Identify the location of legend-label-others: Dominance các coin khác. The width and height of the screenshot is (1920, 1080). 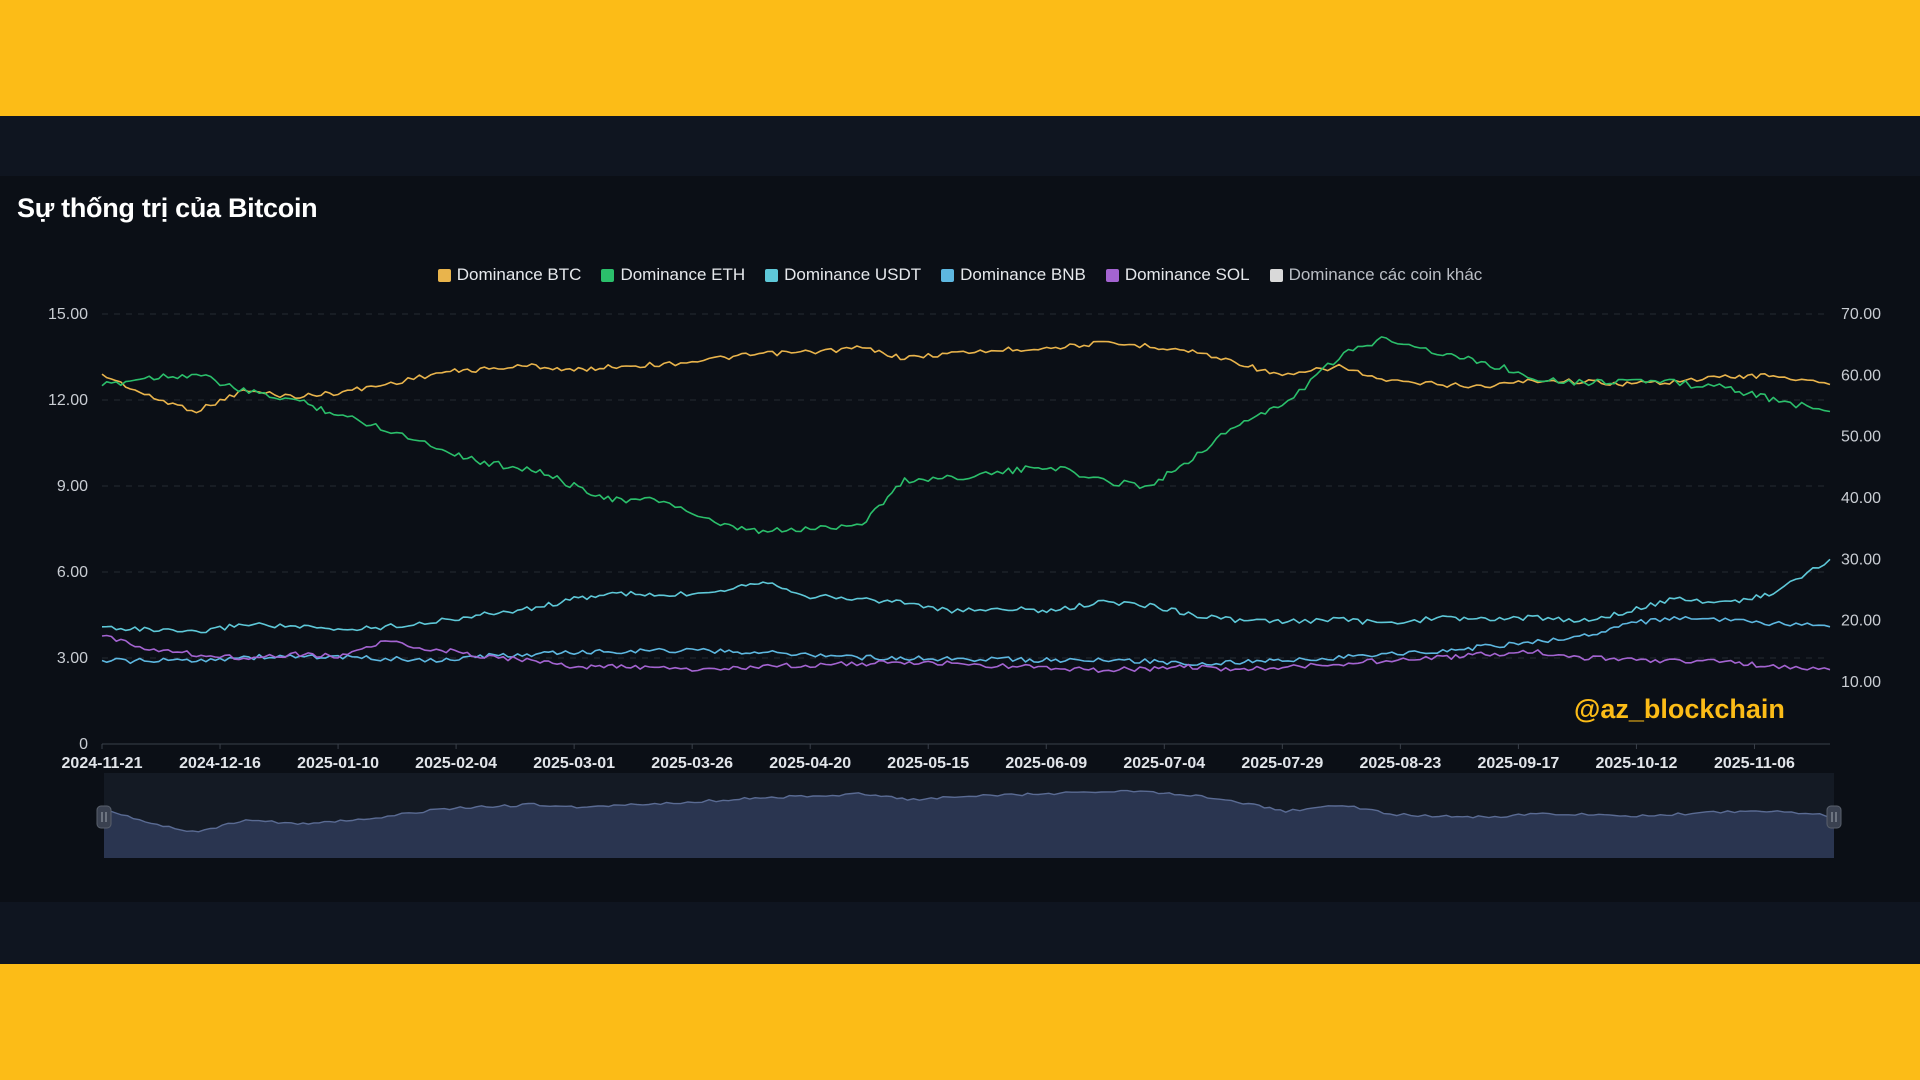
(1385, 274).